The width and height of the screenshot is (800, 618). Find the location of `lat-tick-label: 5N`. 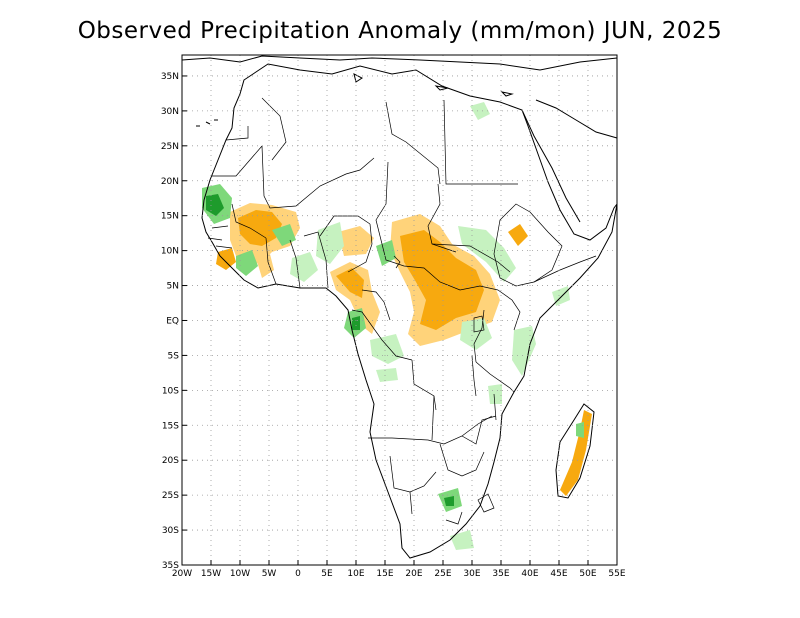

lat-tick-label: 5N is located at coordinates (173, 287).